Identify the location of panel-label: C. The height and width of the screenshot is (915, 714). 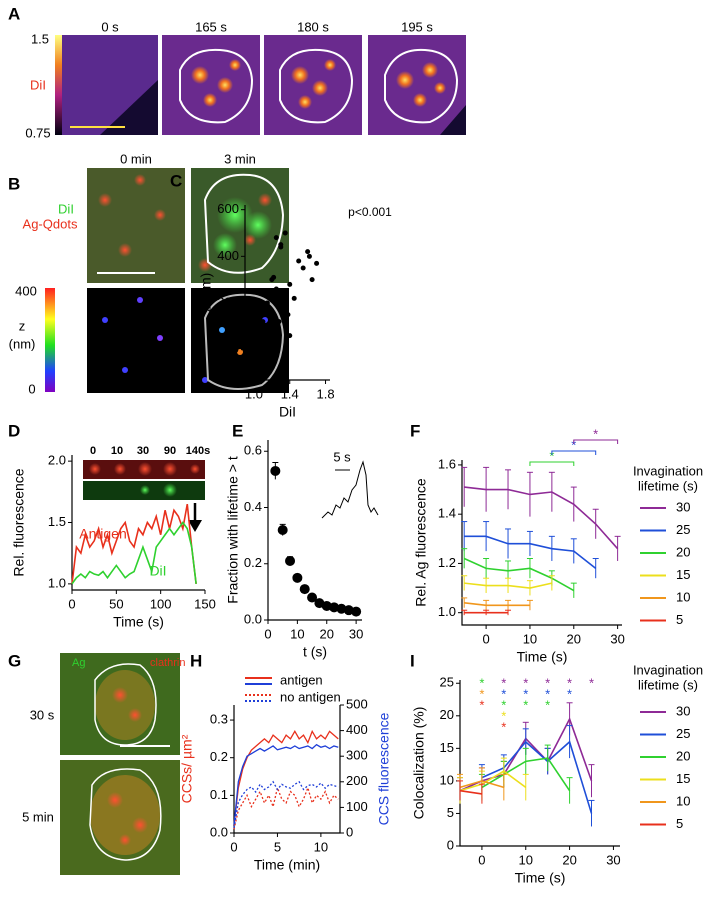
(176, 180).